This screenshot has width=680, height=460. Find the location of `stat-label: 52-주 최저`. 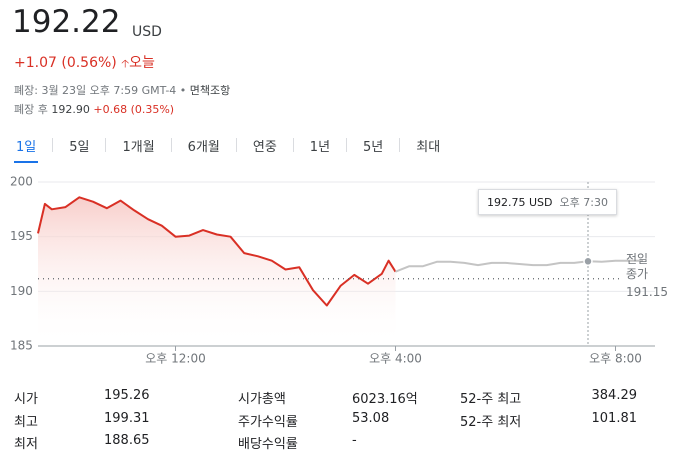

stat-label: 52-주 최저 is located at coordinates (491, 422).